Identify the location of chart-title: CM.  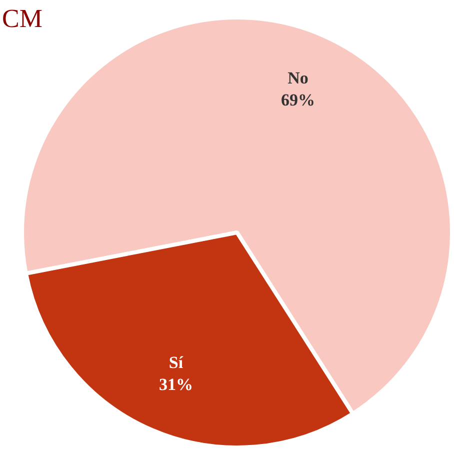
(22, 19).